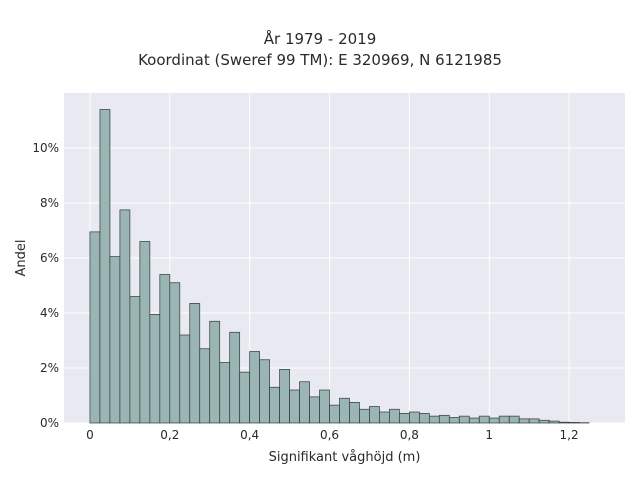 The height and width of the screenshot is (480, 640). What do you see at coordinates (345, 457) in the screenshot?
I see `x-axis-label: Signifikant våghöjd (m)` at bounding box center [345, 457].